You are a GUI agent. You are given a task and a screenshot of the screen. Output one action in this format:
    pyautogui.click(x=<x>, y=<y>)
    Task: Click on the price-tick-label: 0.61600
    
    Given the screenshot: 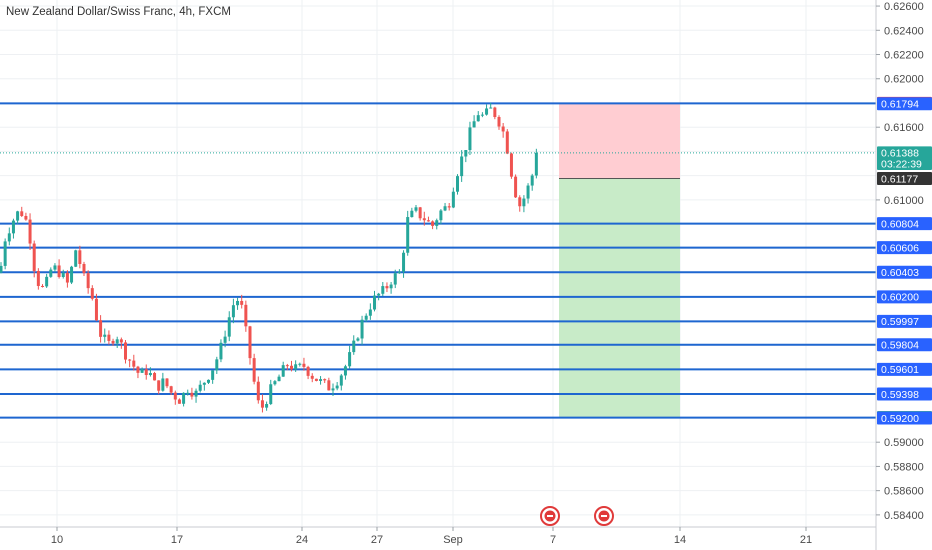 What is the action you would take?
    pyautogui.click(x=904, y=128)
    